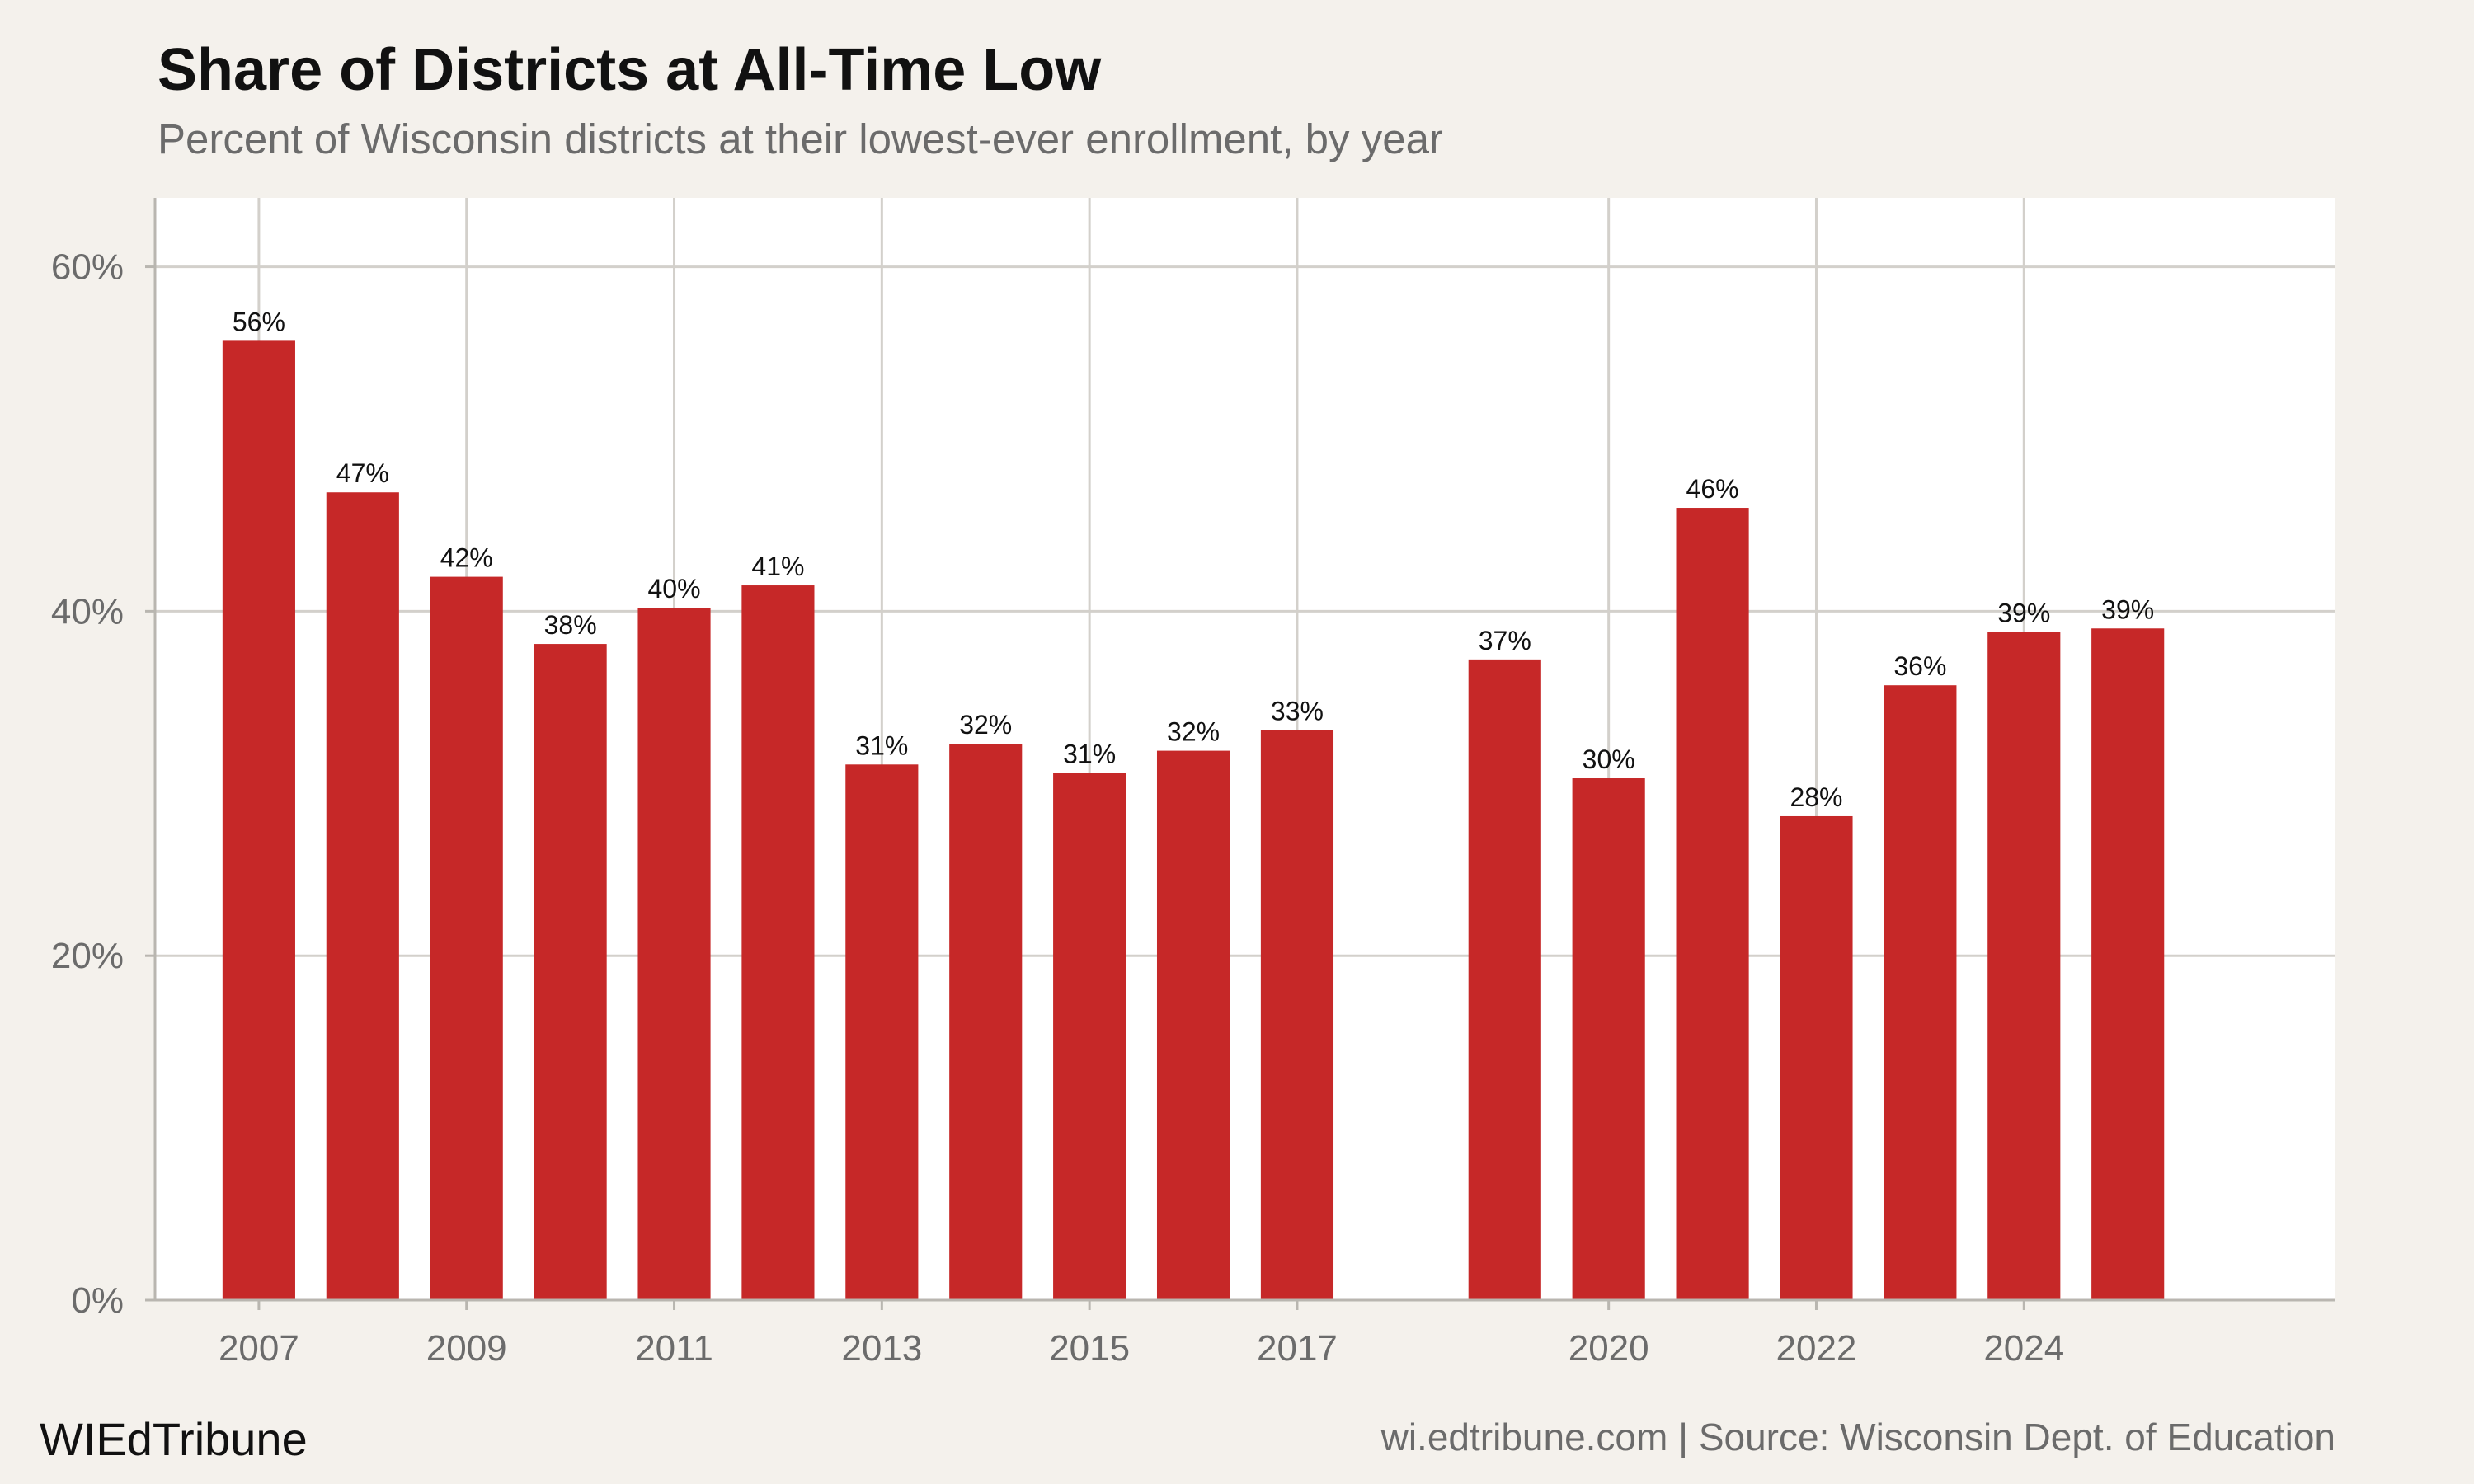 This screenshot has width=2474, height=1484. I want to click on data-label: 41%, so click(777, 566).